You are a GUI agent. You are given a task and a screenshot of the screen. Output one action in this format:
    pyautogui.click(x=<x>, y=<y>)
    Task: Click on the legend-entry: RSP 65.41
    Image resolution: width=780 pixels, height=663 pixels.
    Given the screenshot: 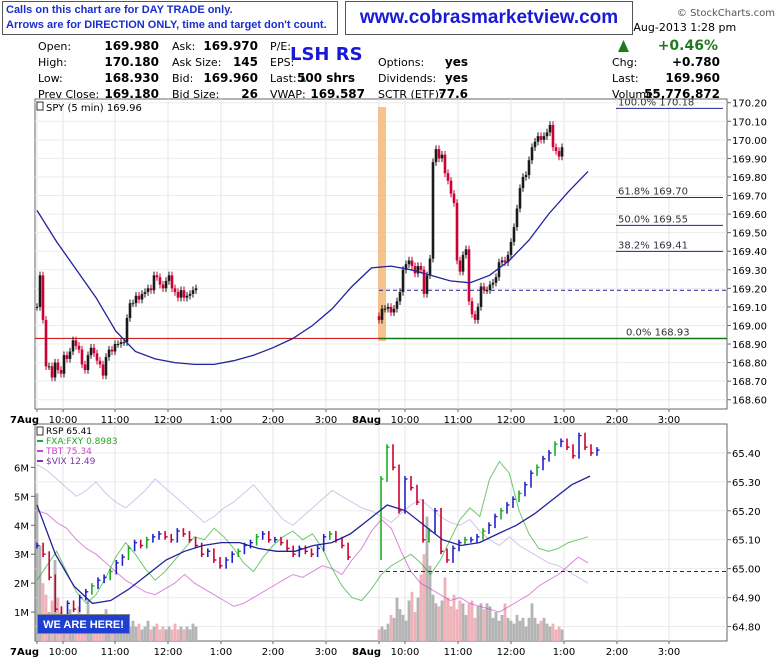 What is the action you would take?
    pyautogui.click(x=69, y=432)
    